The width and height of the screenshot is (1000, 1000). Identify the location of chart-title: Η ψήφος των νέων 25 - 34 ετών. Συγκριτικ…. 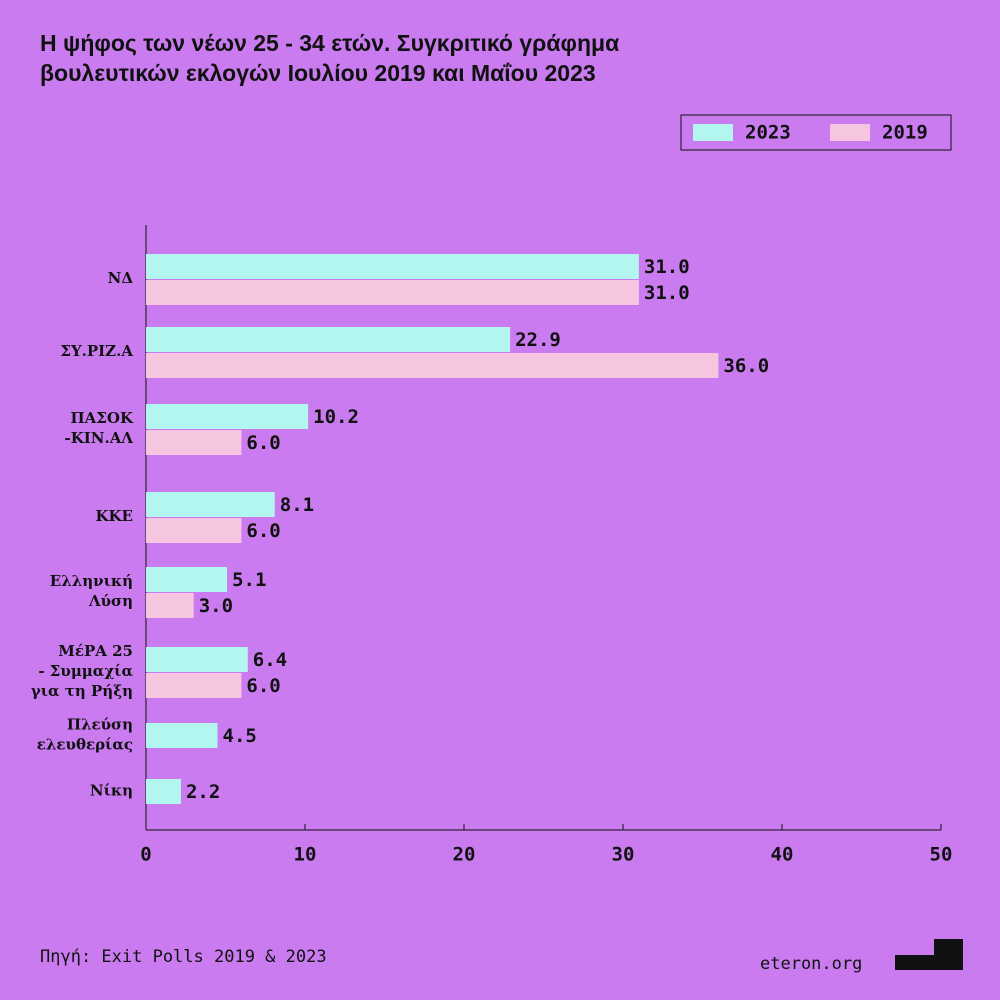
(329, 43).